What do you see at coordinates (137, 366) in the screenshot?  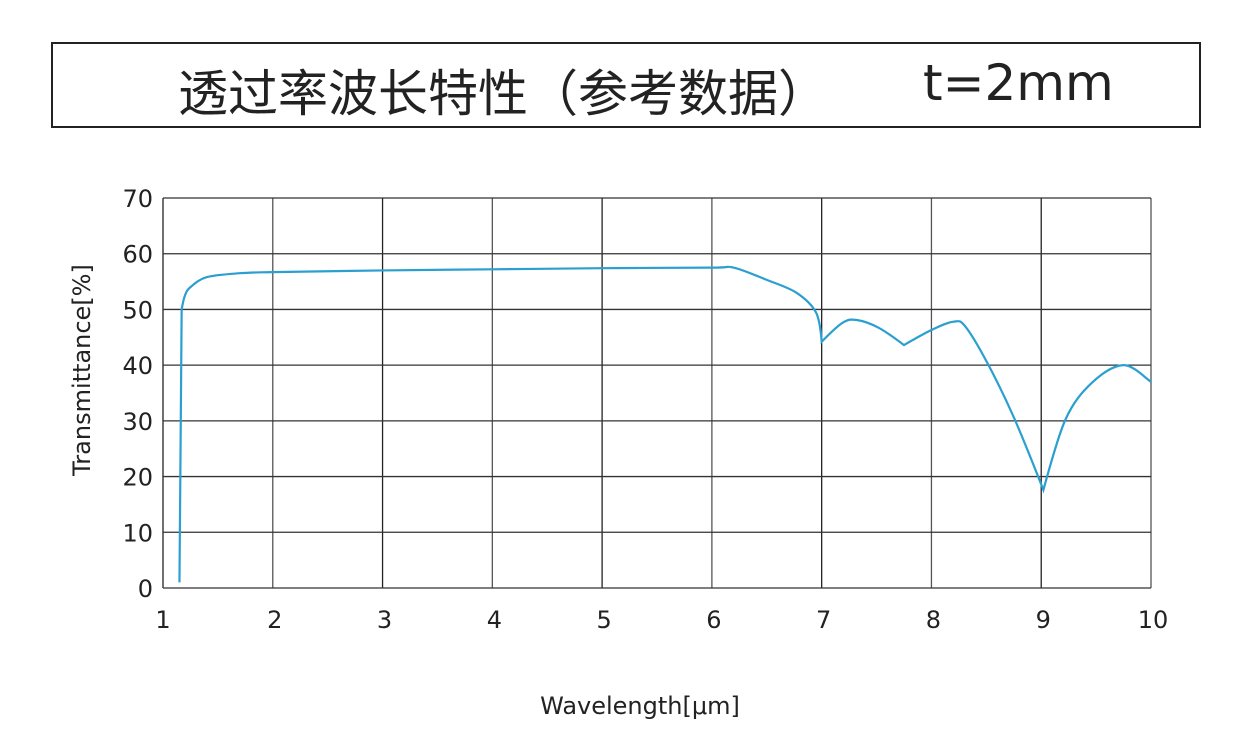 I see `y-tick-label: 40` at bounding box center [137, 366].